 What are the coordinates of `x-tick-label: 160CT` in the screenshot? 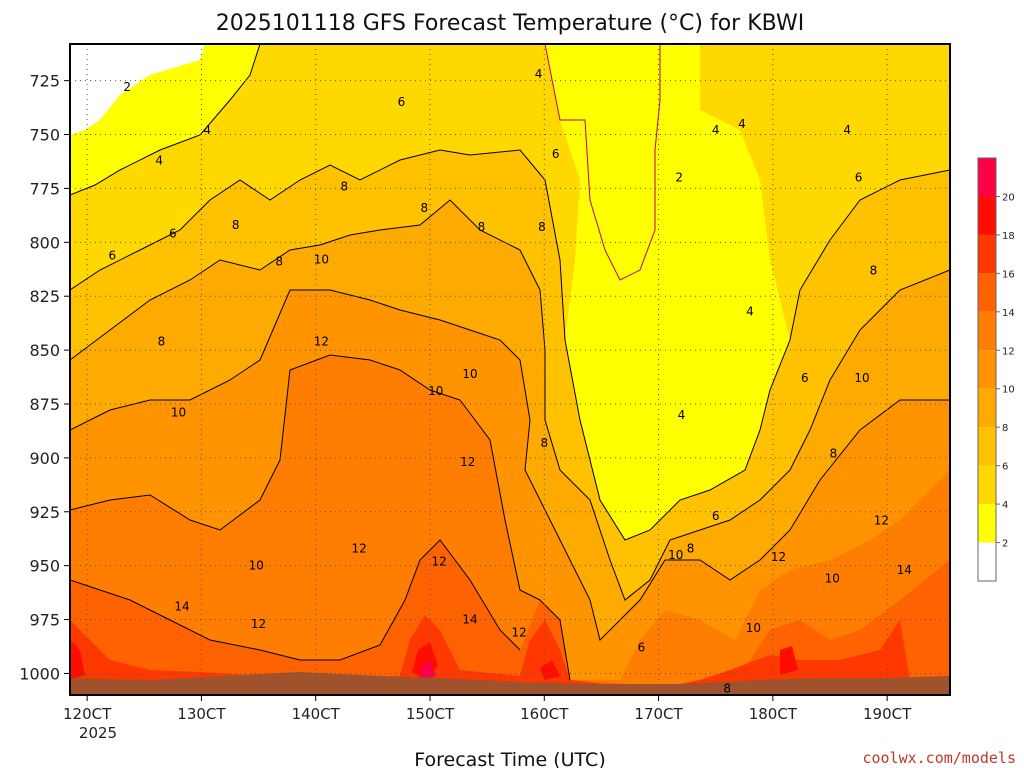 It's located at (544, 714).